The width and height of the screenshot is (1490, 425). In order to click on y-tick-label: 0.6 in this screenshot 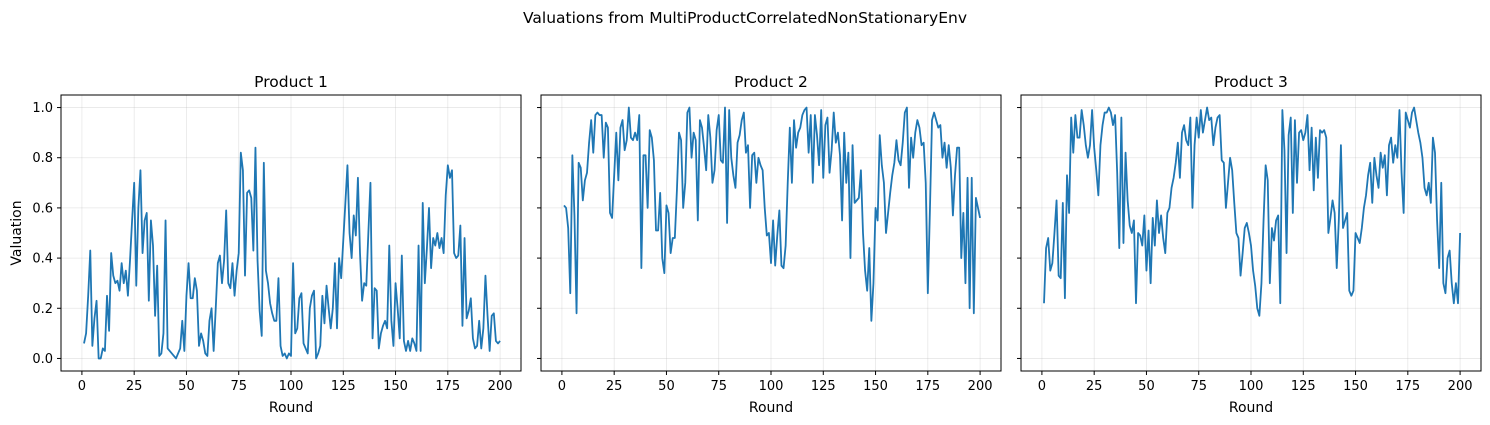, I will do `click(42, 208)`.